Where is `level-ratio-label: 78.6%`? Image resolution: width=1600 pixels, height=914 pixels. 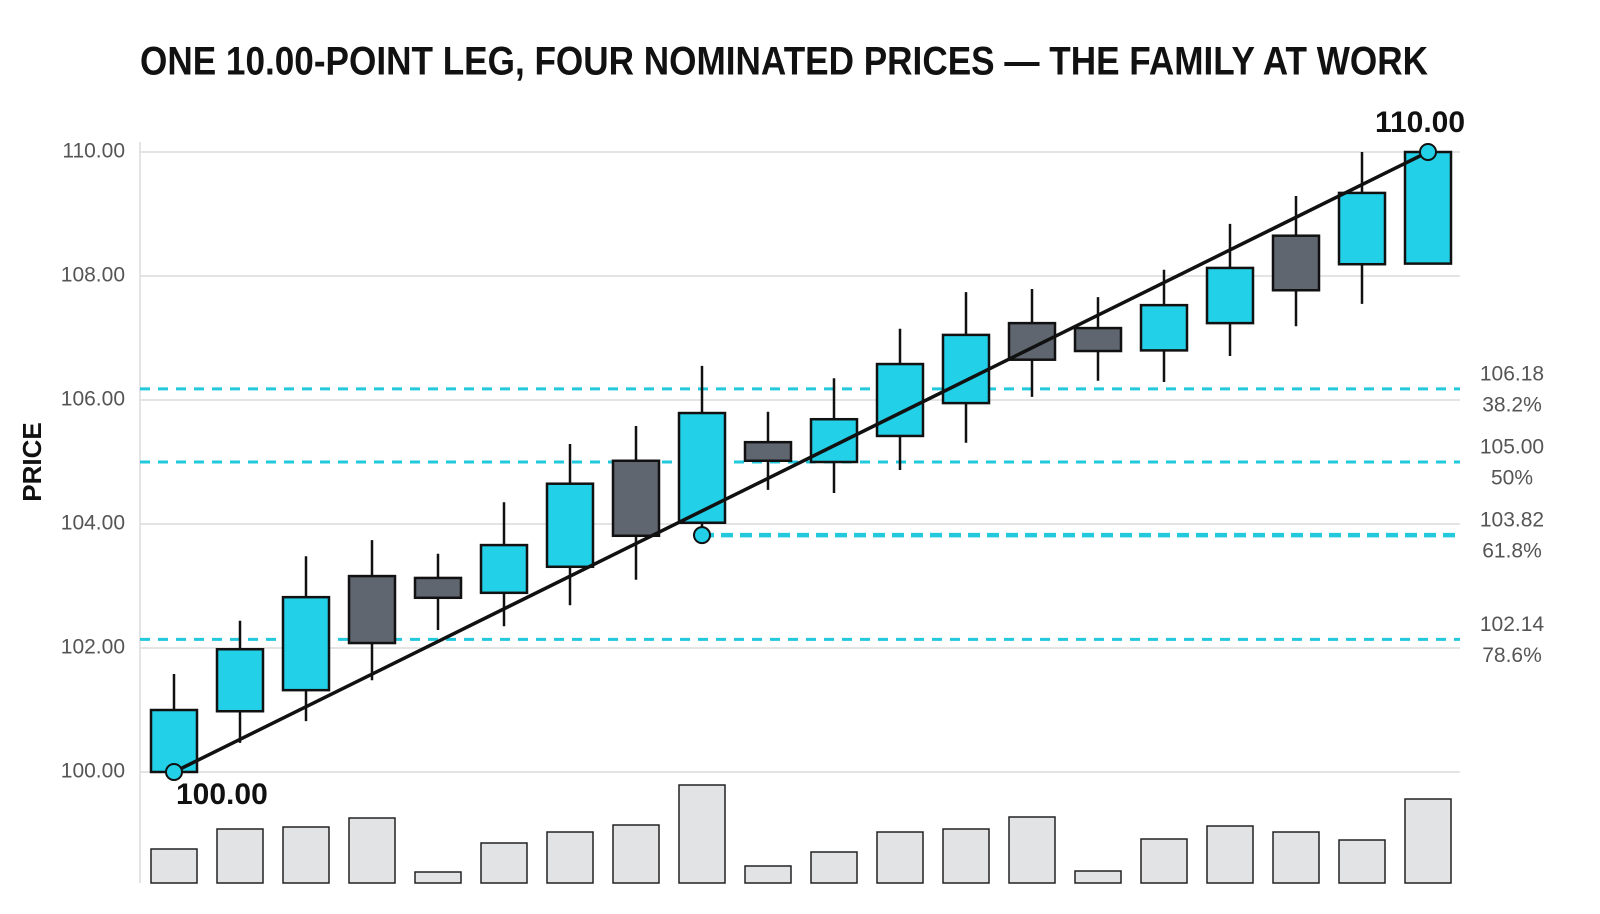 level-ratio-label: 78.6% is located at coordinates (1512, 655).